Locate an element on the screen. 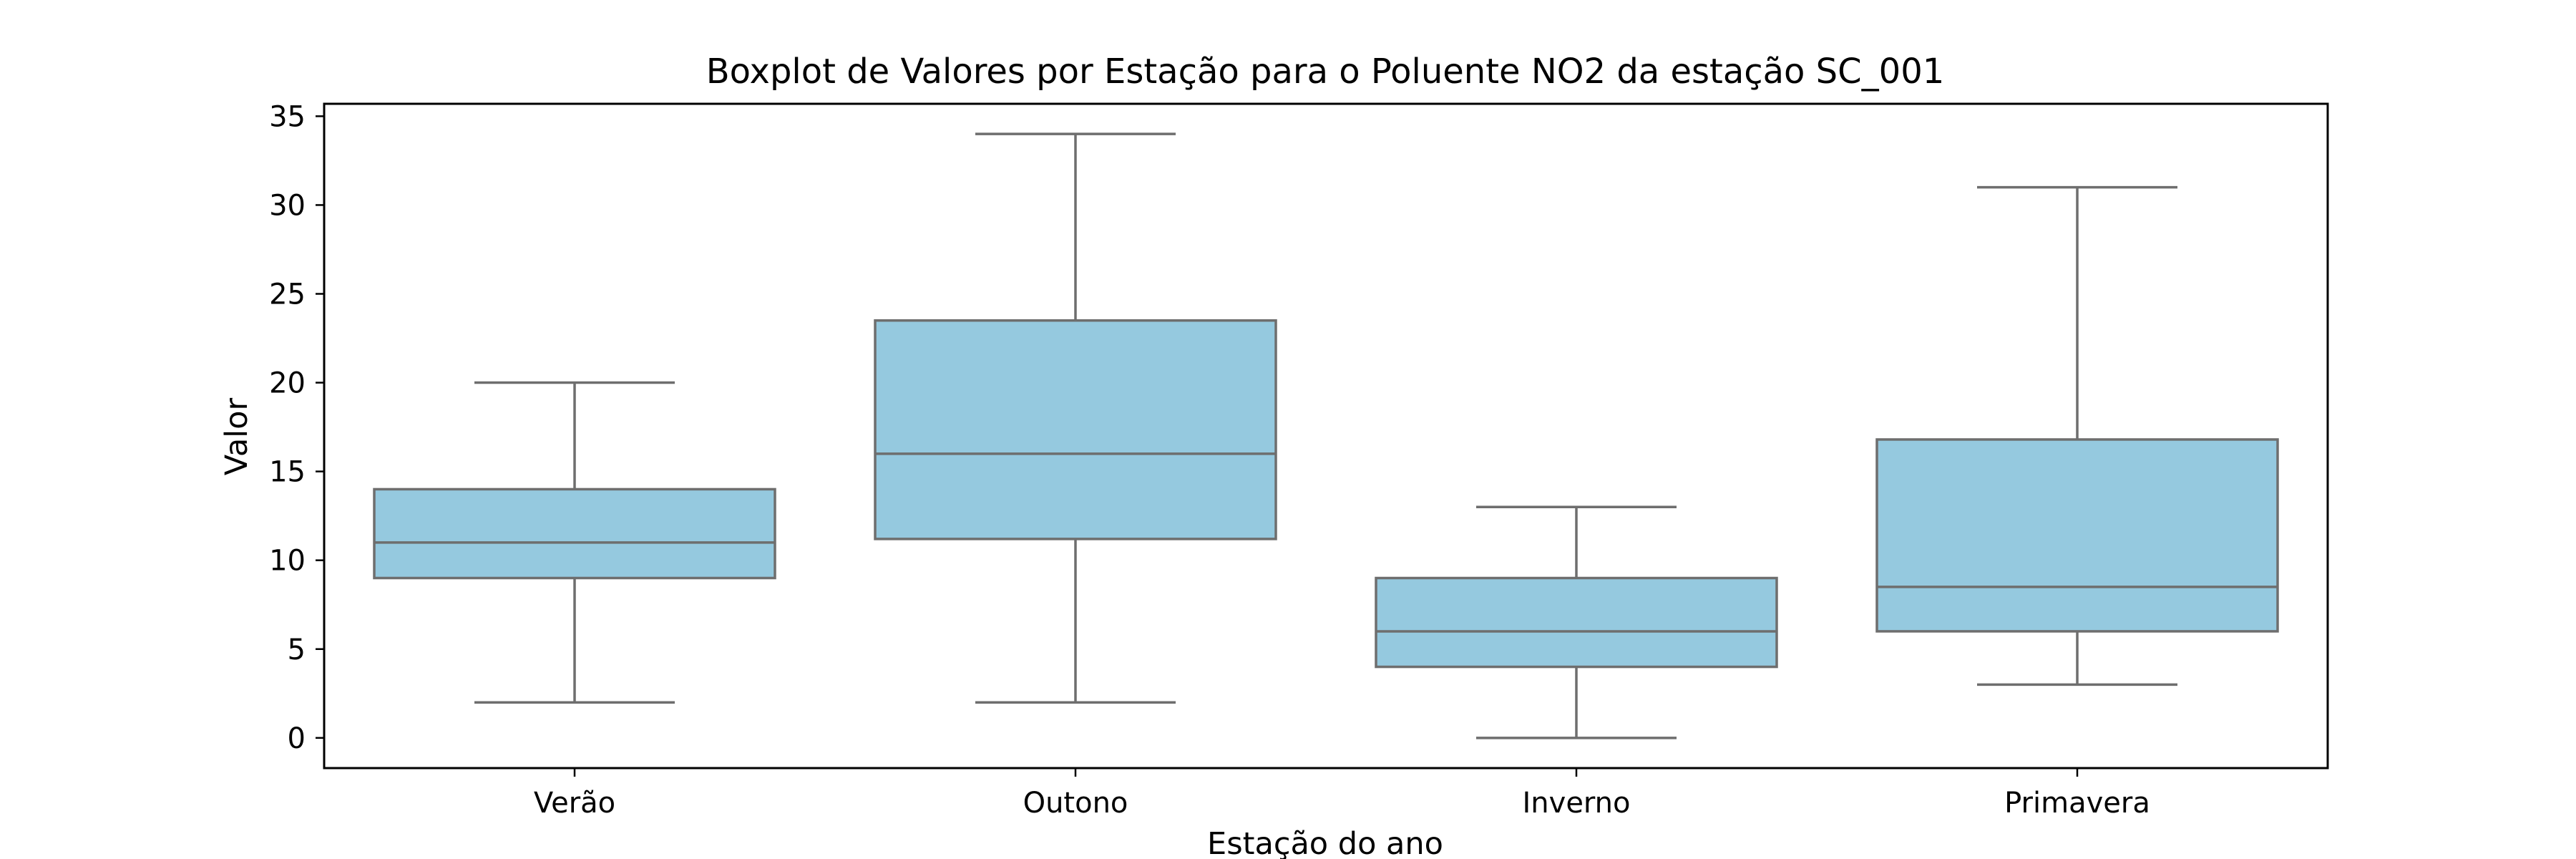 This screenshot has width=2576, height=859. x-tick-label: Outono is located at coordinates (1075, 803).